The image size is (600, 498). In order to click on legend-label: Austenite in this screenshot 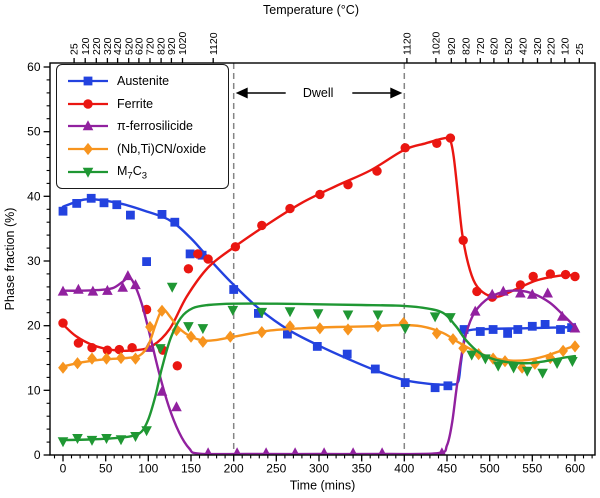, I will do `click(143, 81)`.